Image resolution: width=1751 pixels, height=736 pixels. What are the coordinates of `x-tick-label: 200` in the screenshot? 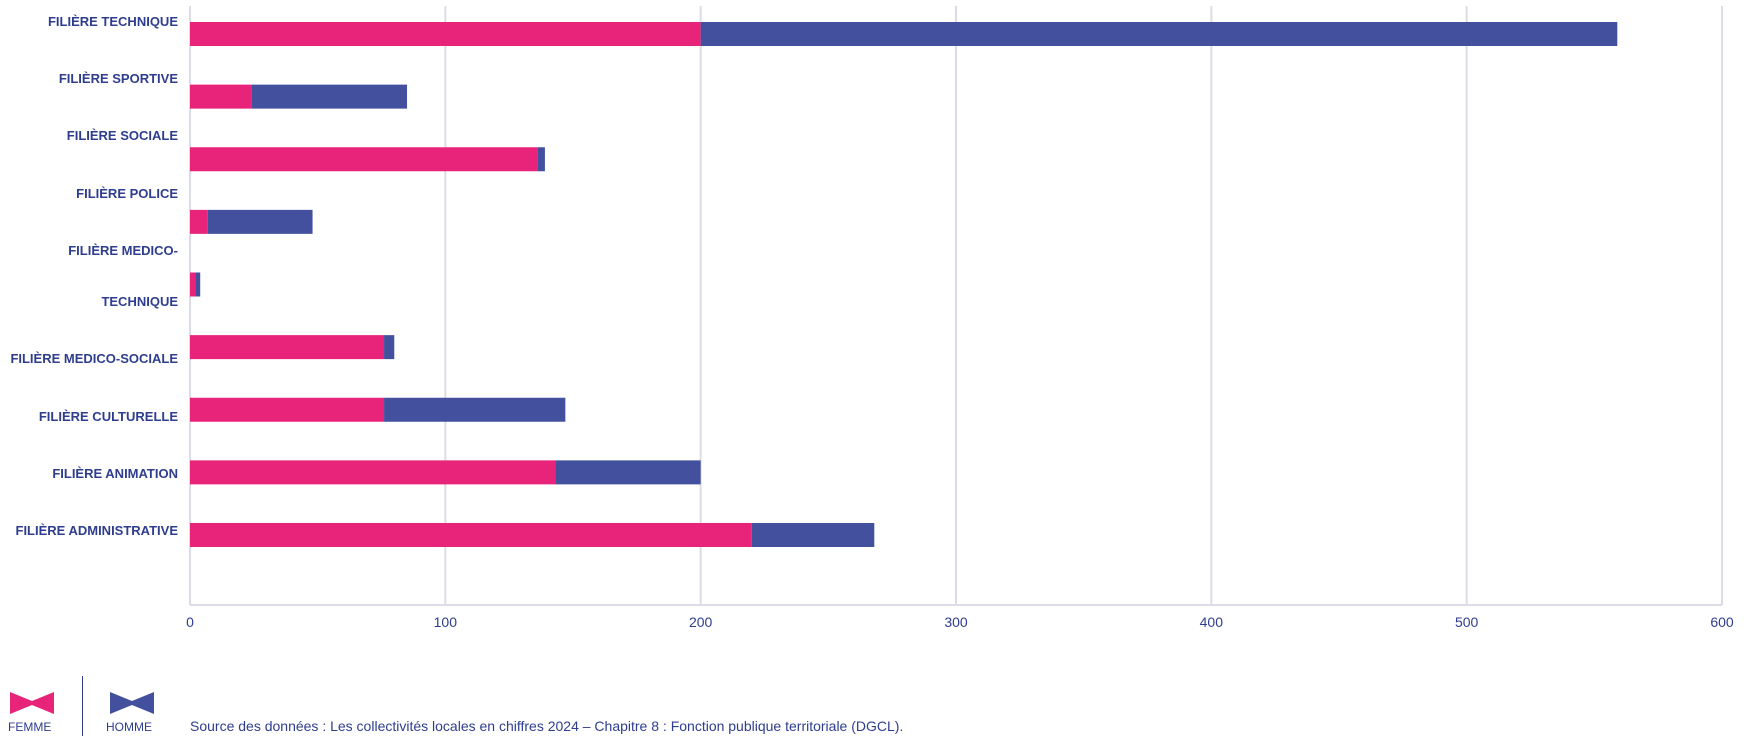 It's located at (701, 622).